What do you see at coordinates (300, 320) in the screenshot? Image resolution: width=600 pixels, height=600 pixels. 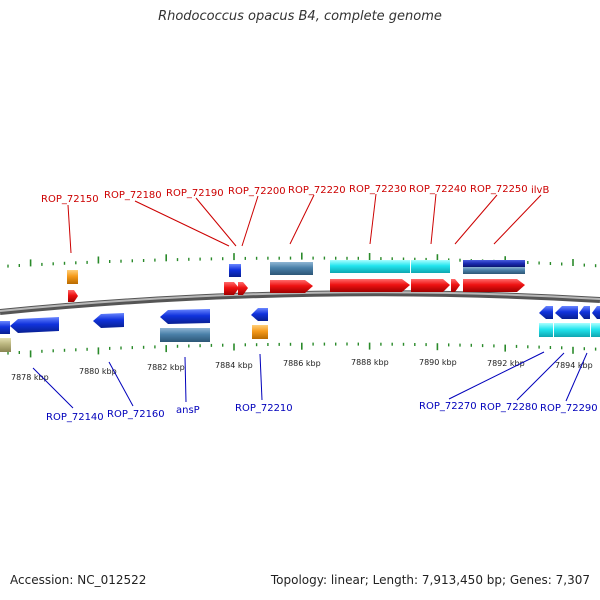 I see `reverse-strand` at bounding box center [300, 320].